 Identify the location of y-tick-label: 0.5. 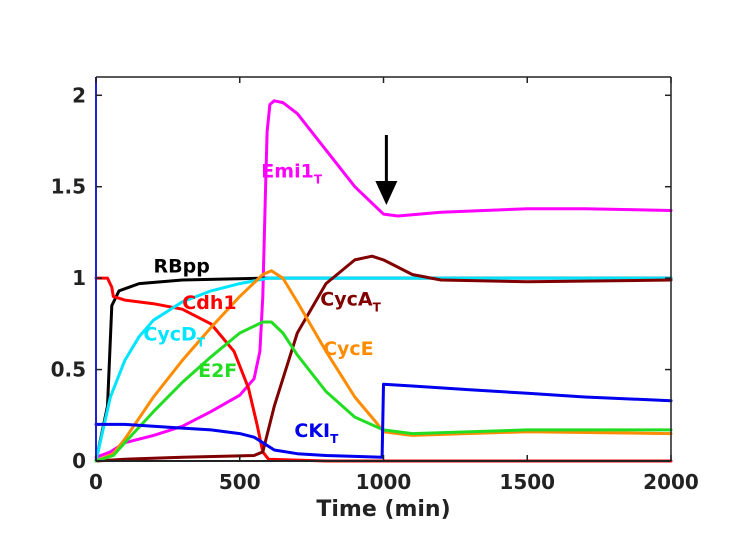
(68, 370).